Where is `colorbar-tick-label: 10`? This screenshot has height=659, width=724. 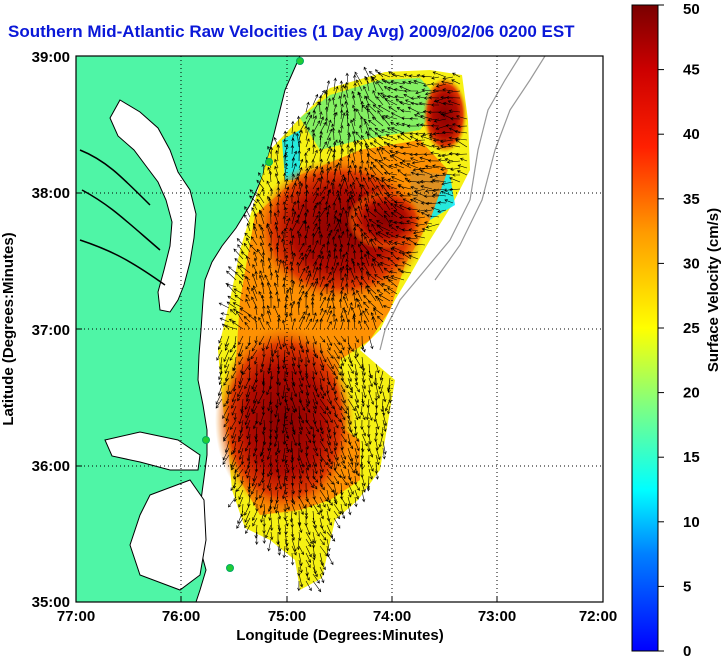
colorbar-tick-label: 10 is located at coordinates (691, 522).